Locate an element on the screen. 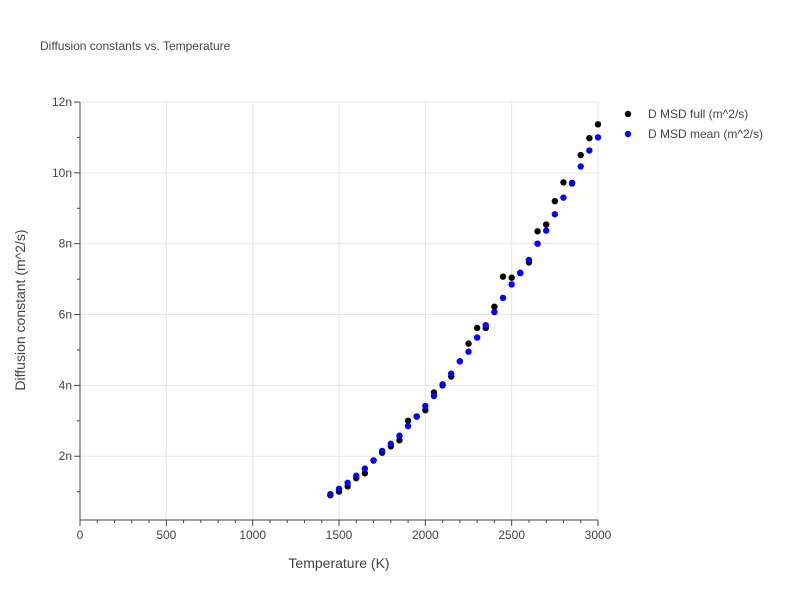 The width and height of the screenshot is (800, 600). chart-title: Diffusion constants vs. Temperature is located at coordinates (135, 46).